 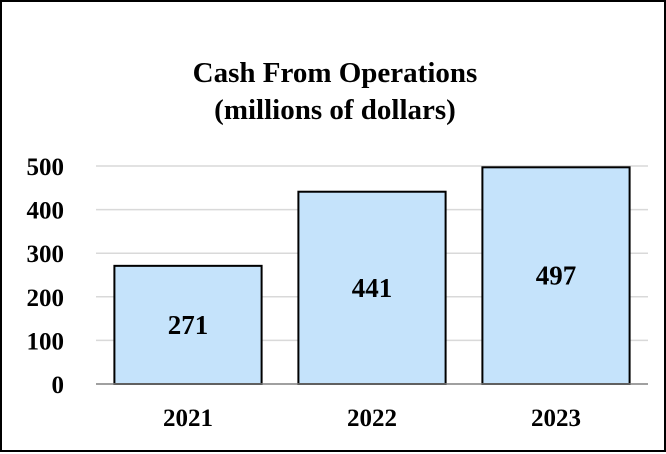 What do you see at coordinates (46, 341) in the screenshot?
I see `y-tick-label: 100` at bounding box center [46, 341].